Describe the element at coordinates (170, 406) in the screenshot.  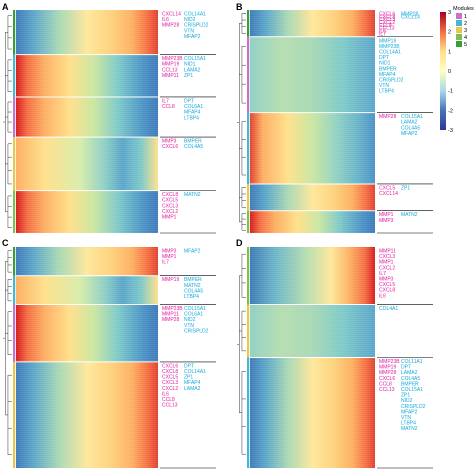
I see `gene-label: CCL13` at that location.